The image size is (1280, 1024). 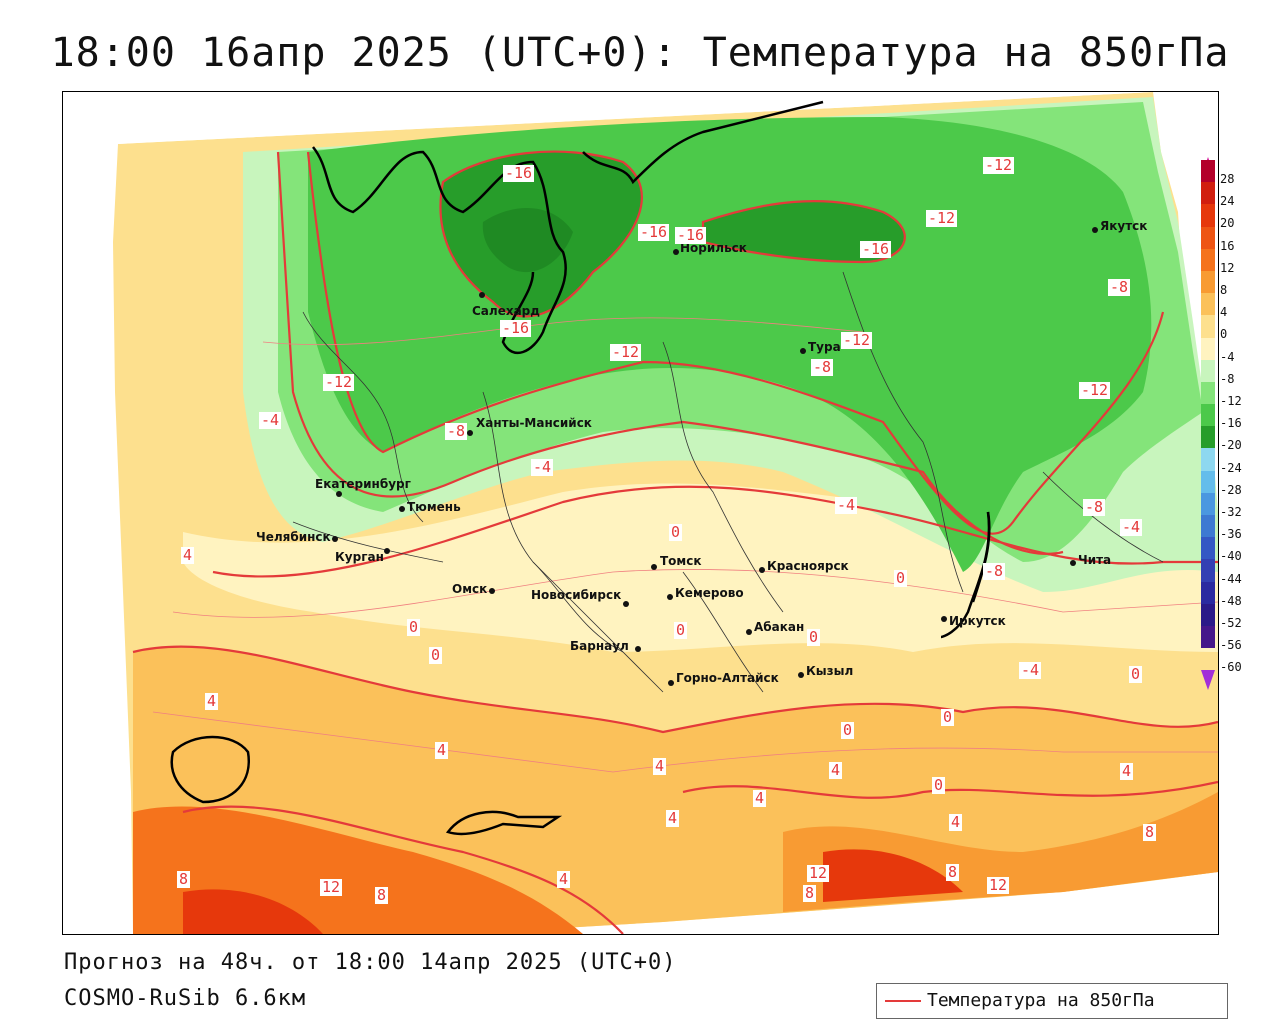 What do you see at coordinates (1231, 645) in the screenshot?
I see `colorbar-tick-label: -56` at bounding box center [1231, 645].